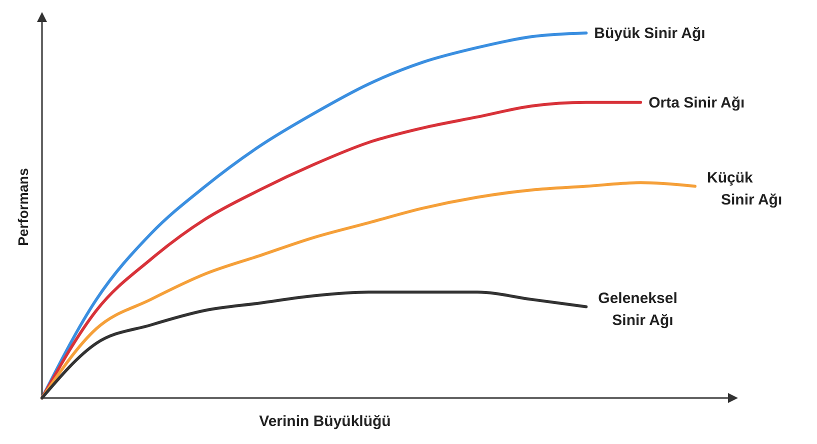 This screenshot has width=817, height=444. I want to click on series-label: Büyük Sinir Ağı, so click(650, 33).